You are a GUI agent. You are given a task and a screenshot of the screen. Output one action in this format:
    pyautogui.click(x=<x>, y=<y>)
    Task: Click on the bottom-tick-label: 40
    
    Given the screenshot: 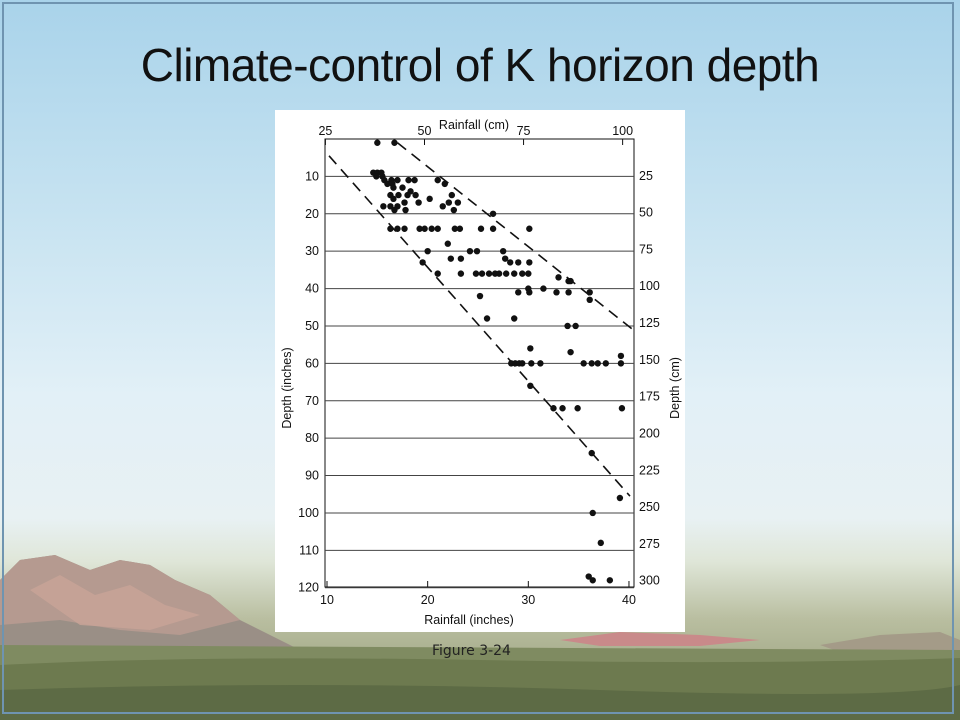 What is the action you would take?
    pyautogui.click(x=629, y=600)
    